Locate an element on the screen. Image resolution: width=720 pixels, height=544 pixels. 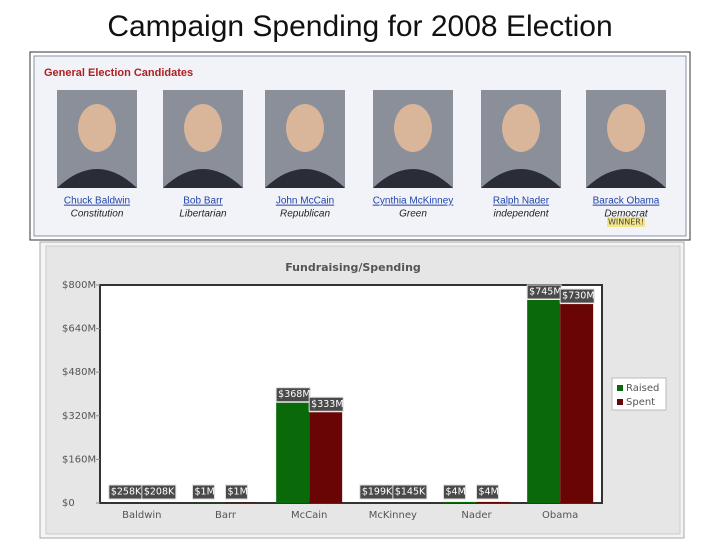
candidate-name: Ralph Nader is located at coordinates (521, 201).